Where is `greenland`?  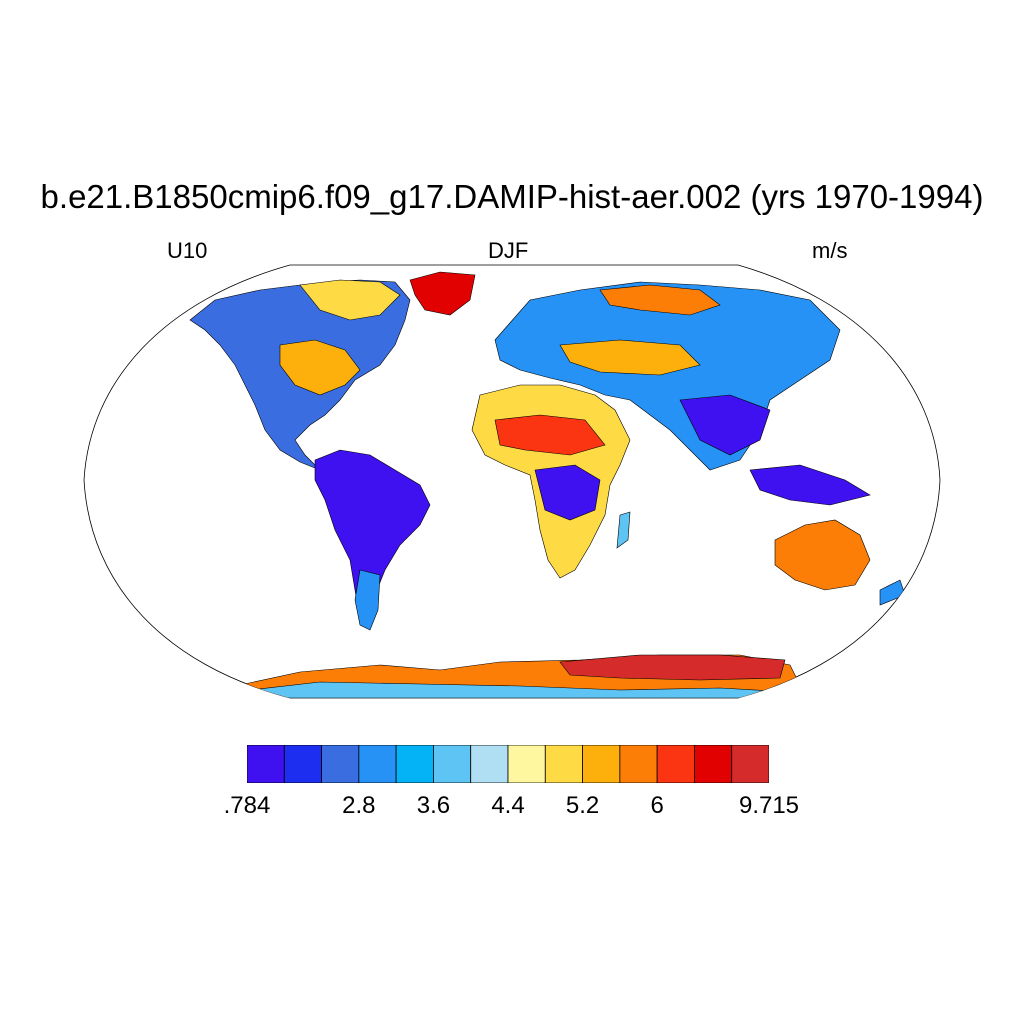
greenland is located at coordinates (442, 293).